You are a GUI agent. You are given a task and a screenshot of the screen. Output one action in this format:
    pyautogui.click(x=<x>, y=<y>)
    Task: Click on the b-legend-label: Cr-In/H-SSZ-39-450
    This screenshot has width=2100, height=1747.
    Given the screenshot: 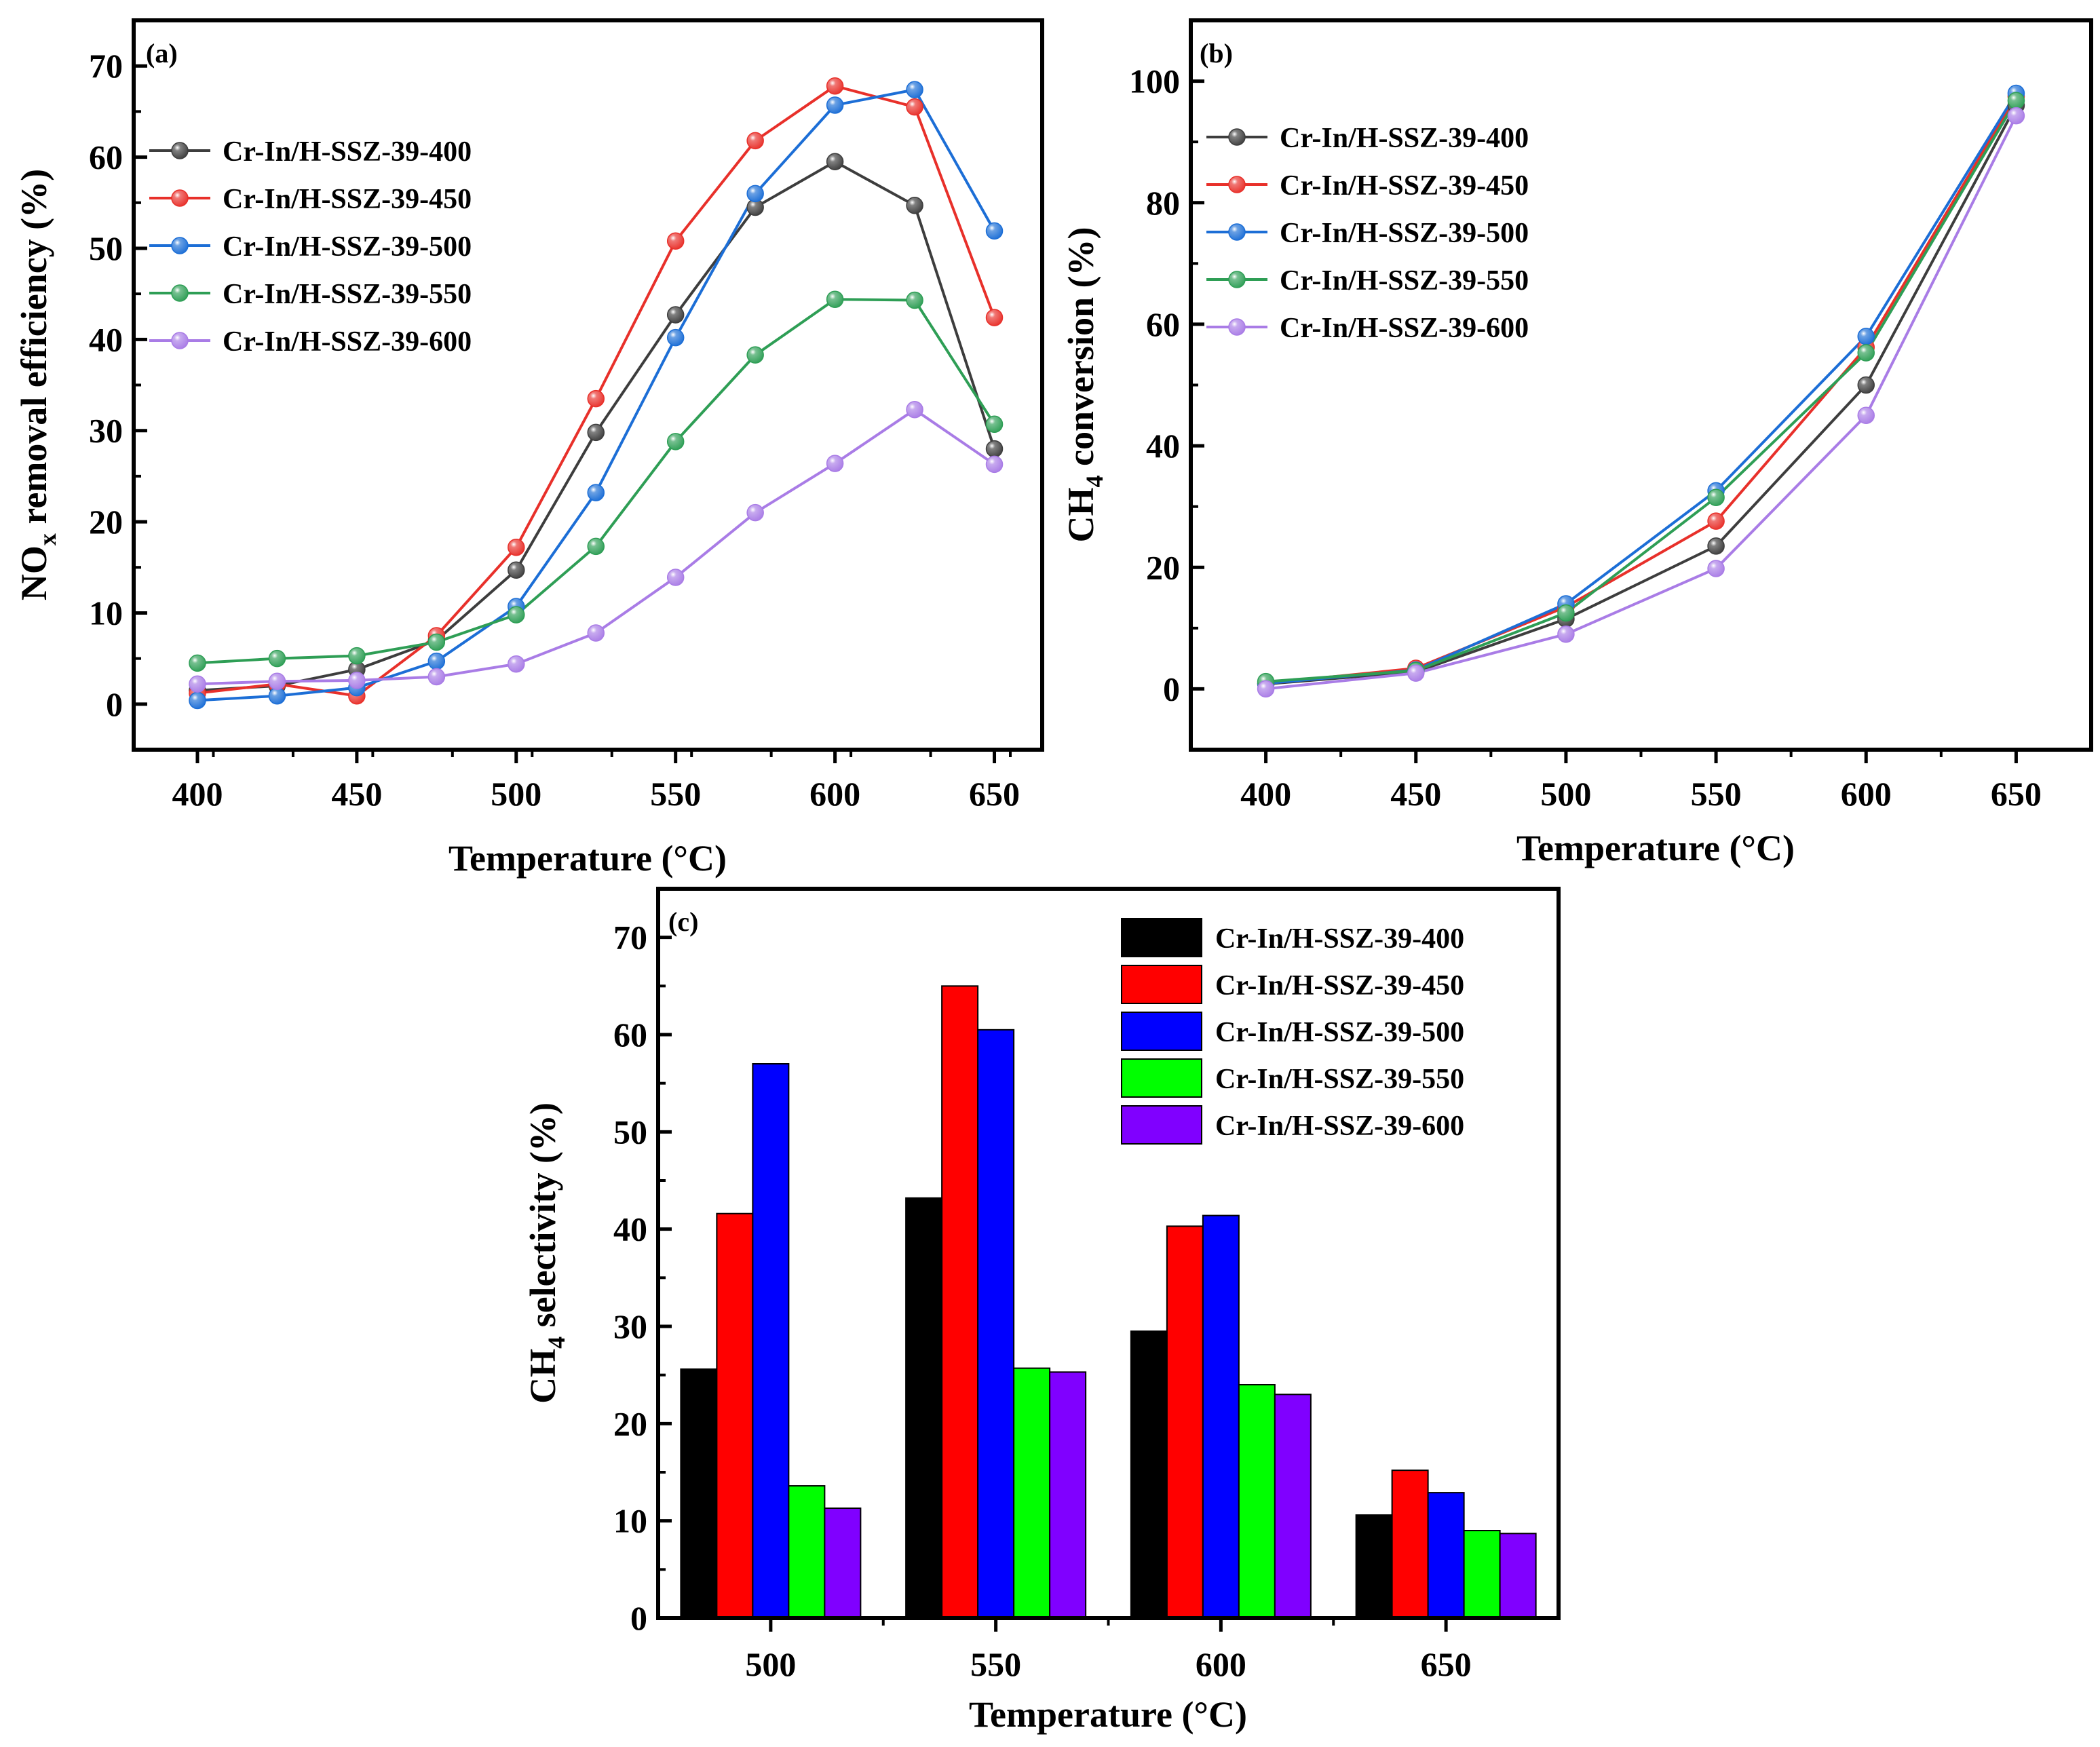 What is the action you would take?
    pyautogui.click(x=1404, y=185)
    